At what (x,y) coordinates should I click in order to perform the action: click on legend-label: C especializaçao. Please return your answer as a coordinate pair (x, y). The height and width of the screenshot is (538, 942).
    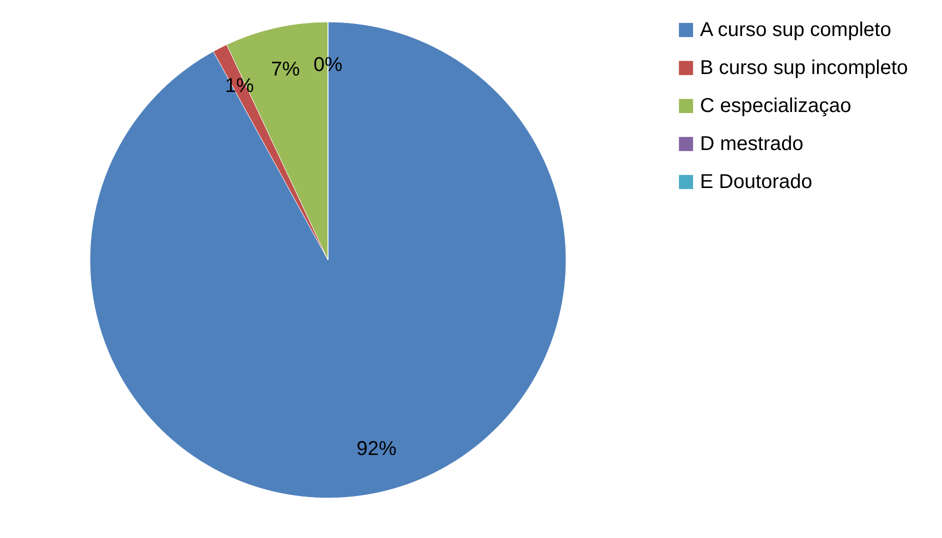
    Looking at the image, I should click on (776, 106).